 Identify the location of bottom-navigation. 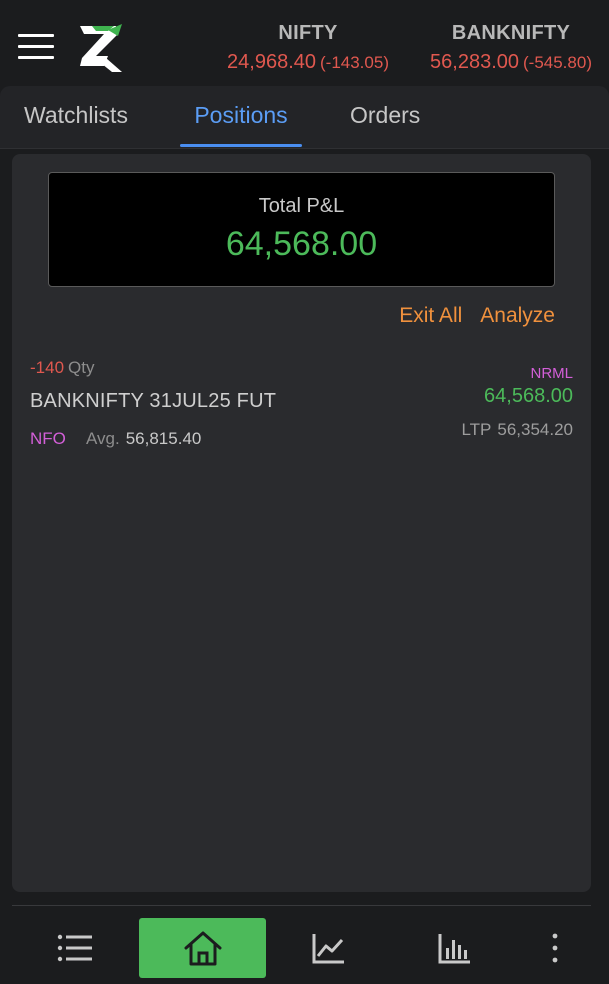
(304, 945).